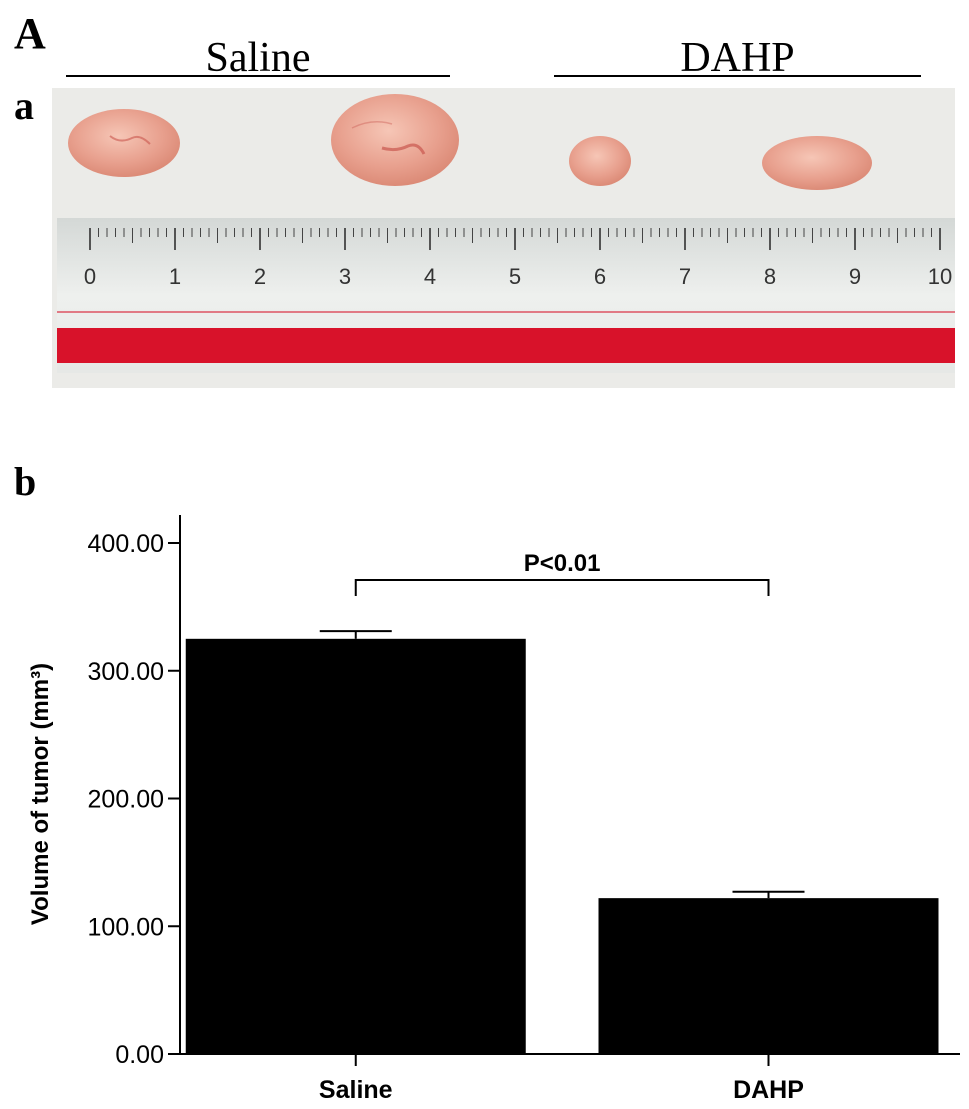 This screenshot has width=969, height=1109. I want to click on y-axis-label: Volume of tumor (mm³), so click(40, 794).